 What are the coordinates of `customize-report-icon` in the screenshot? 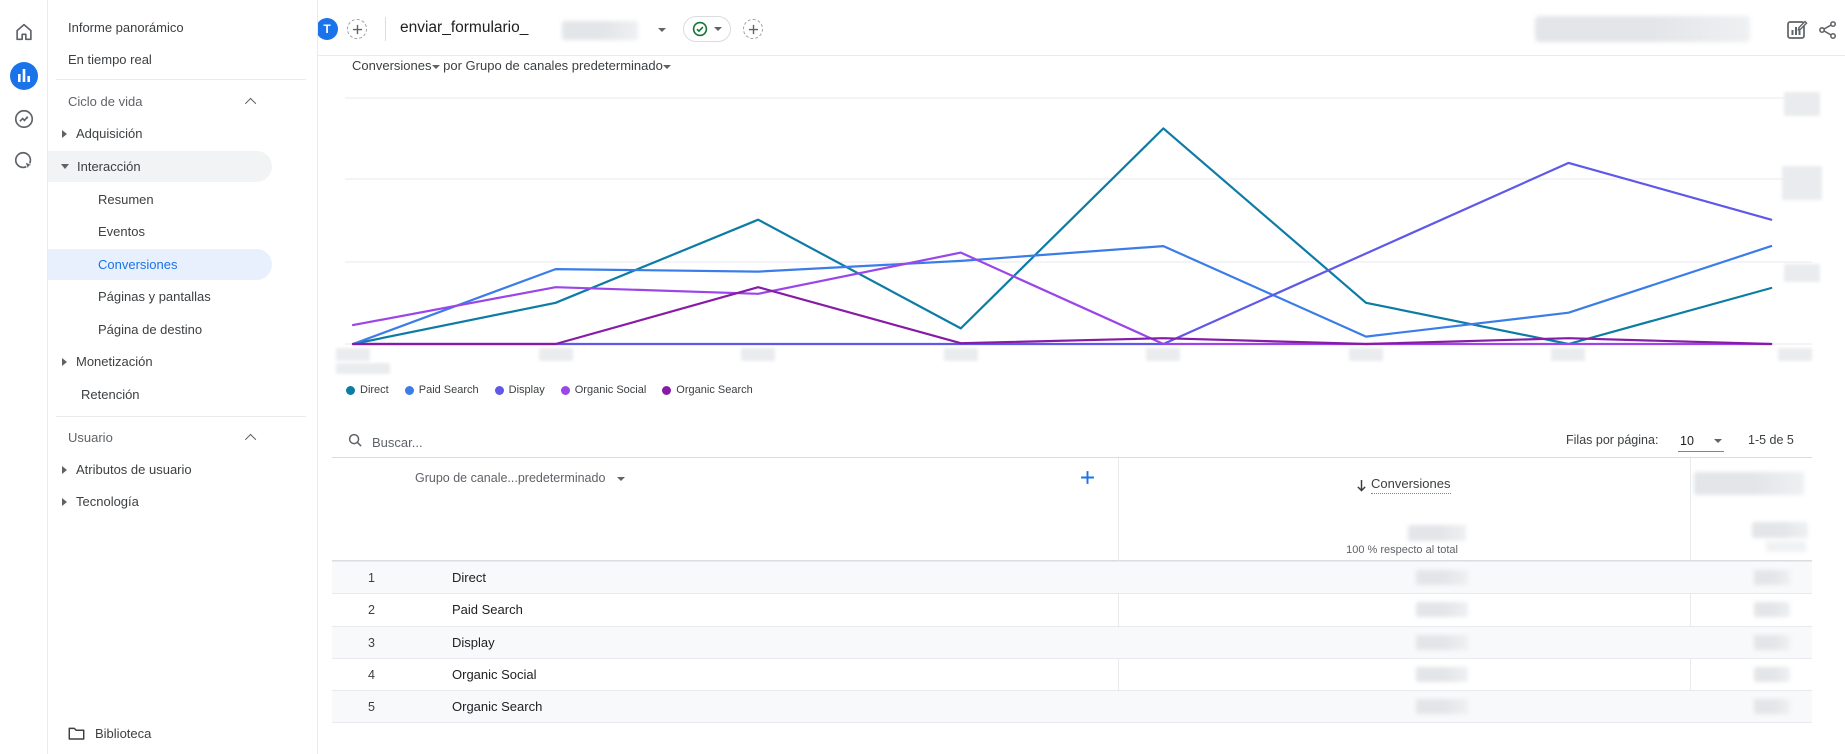 It's located at (1797, 32).